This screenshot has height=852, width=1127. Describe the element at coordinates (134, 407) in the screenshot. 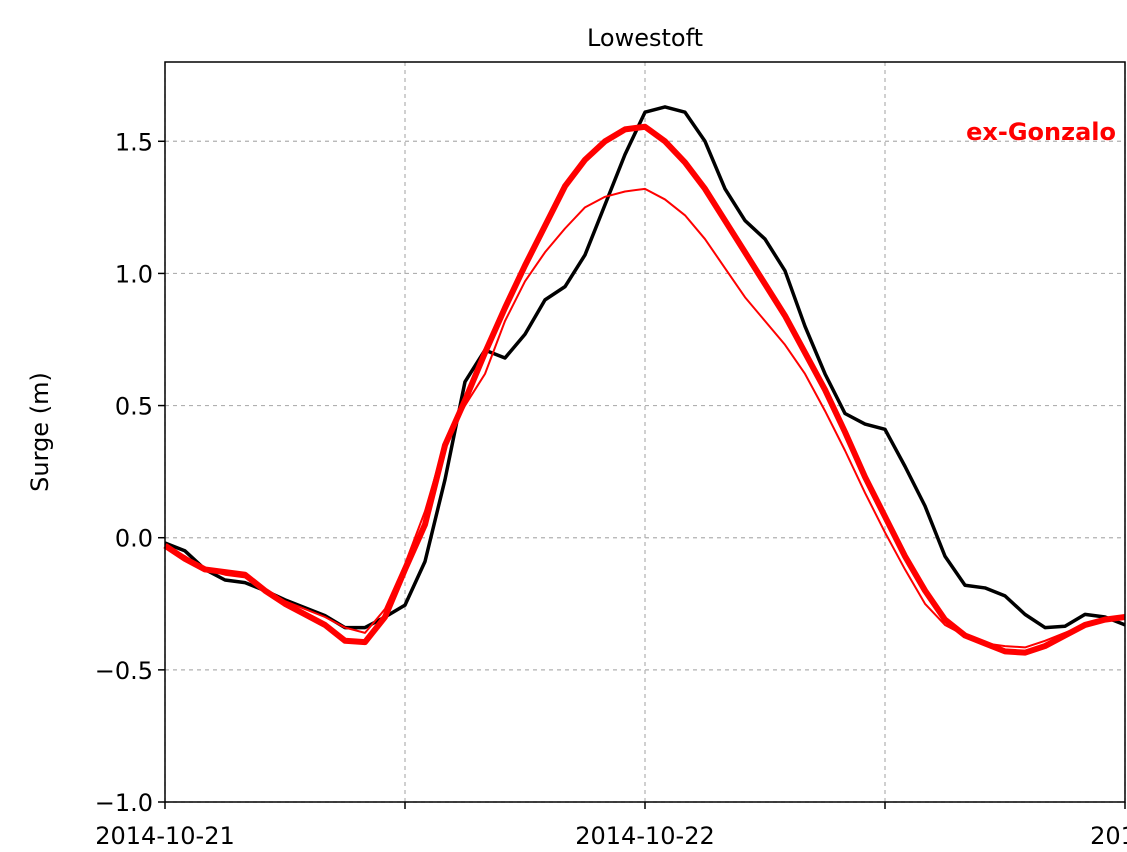

I see `y-tick-label: 0.5` at that location.